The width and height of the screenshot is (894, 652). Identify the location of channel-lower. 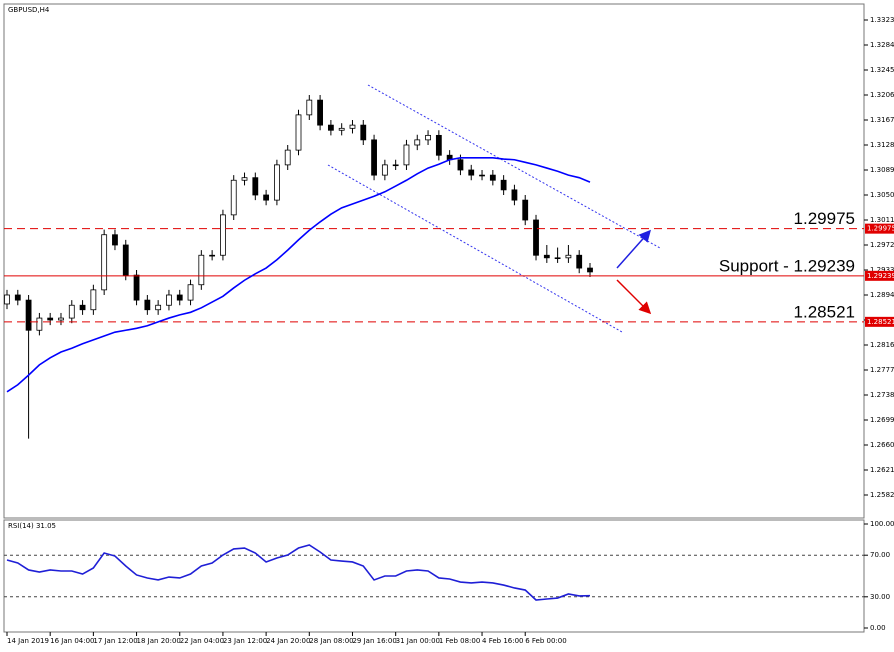
(475, 248).